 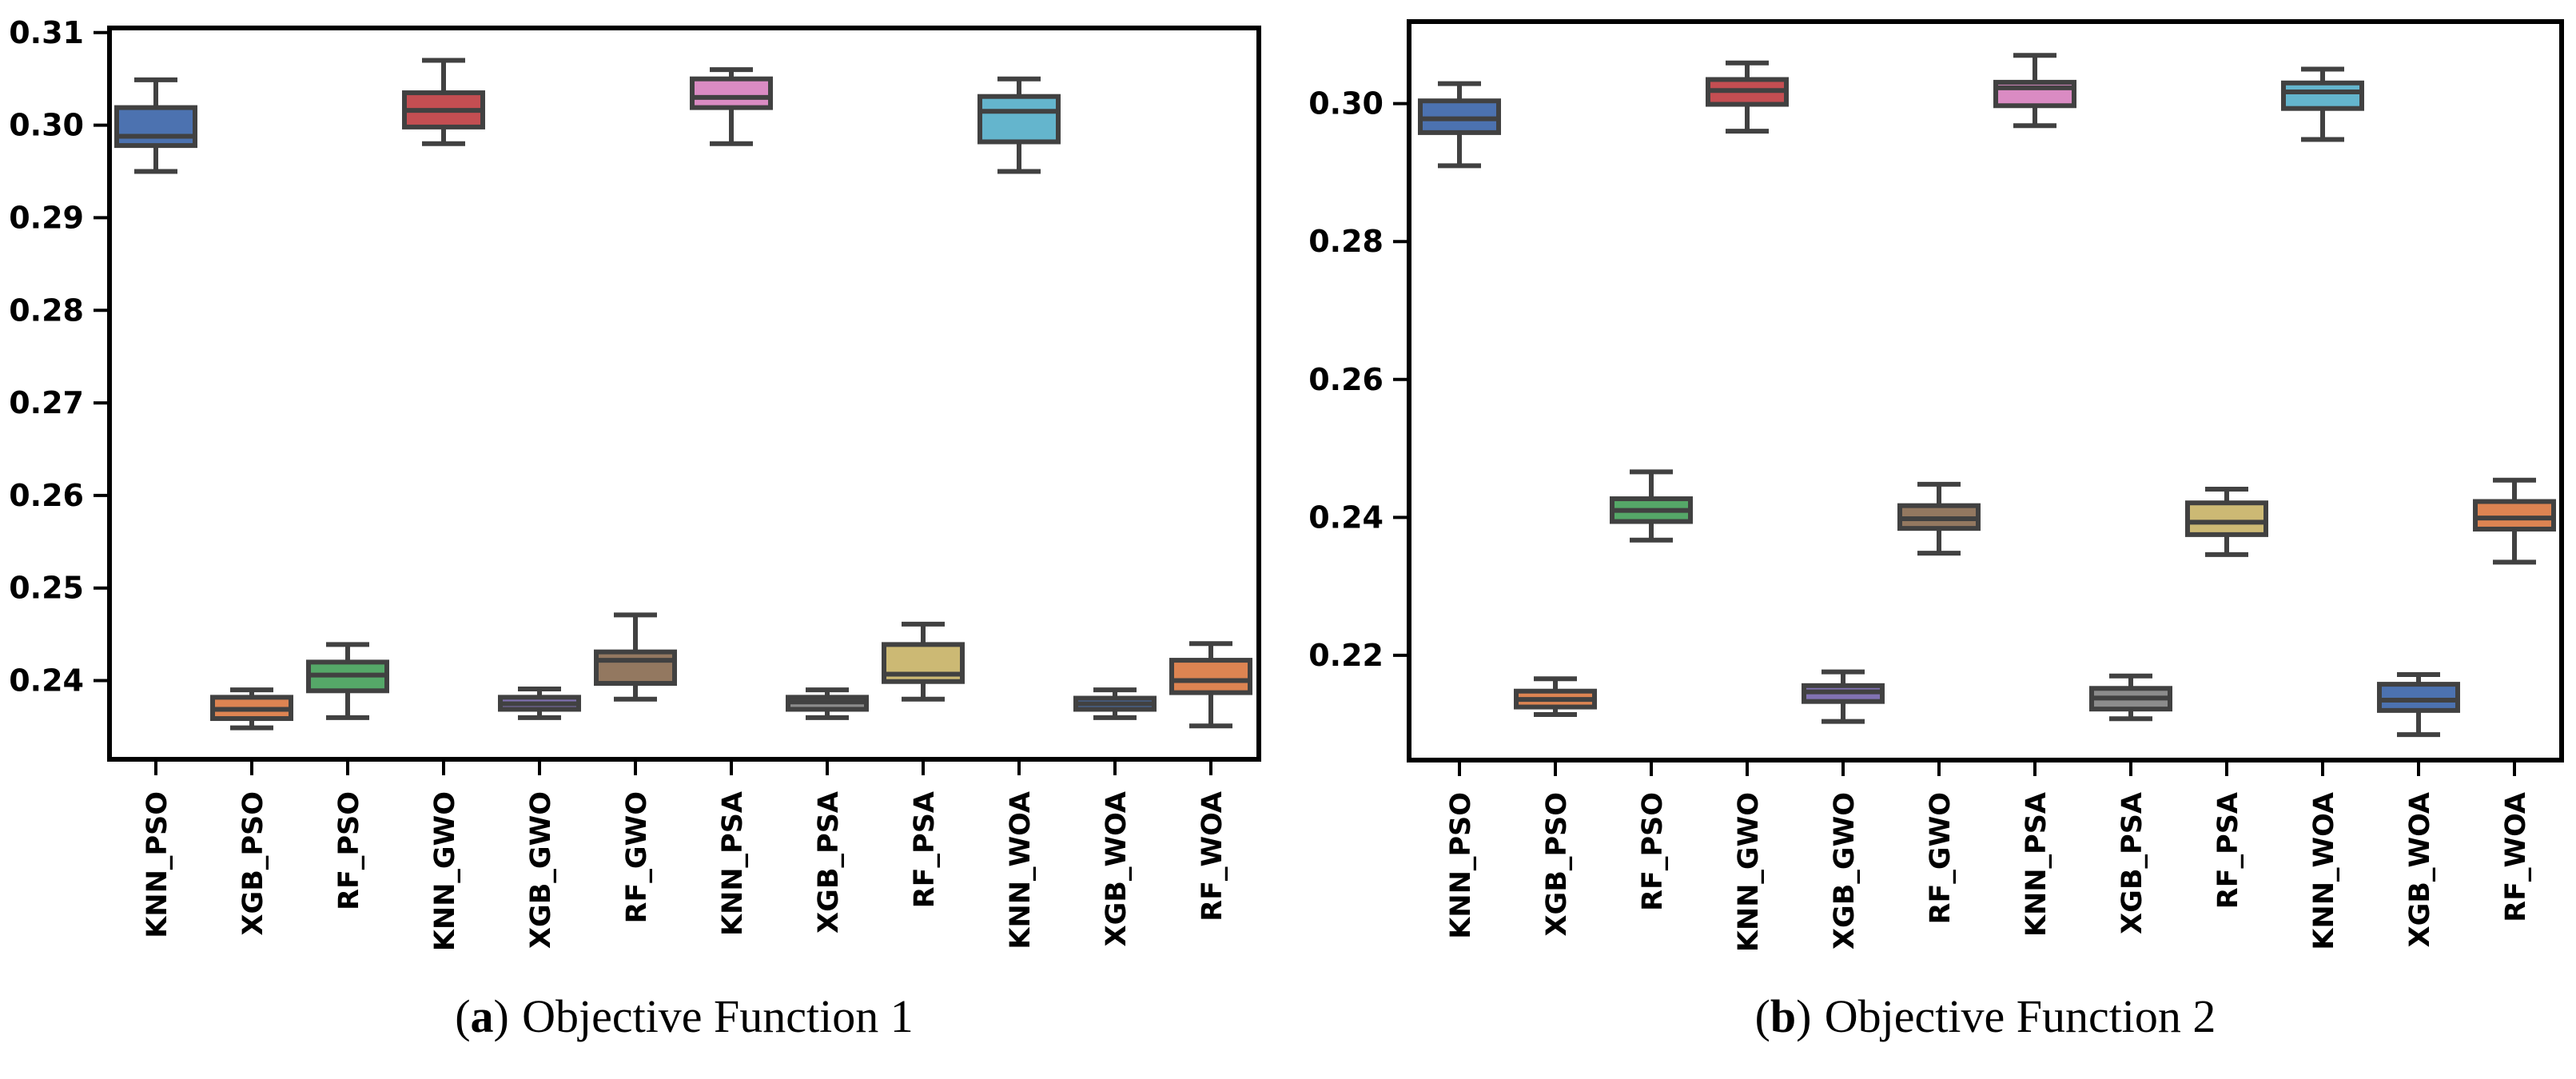 I want to click on caption-b-letter: b, so click(x=1783, y=1016).